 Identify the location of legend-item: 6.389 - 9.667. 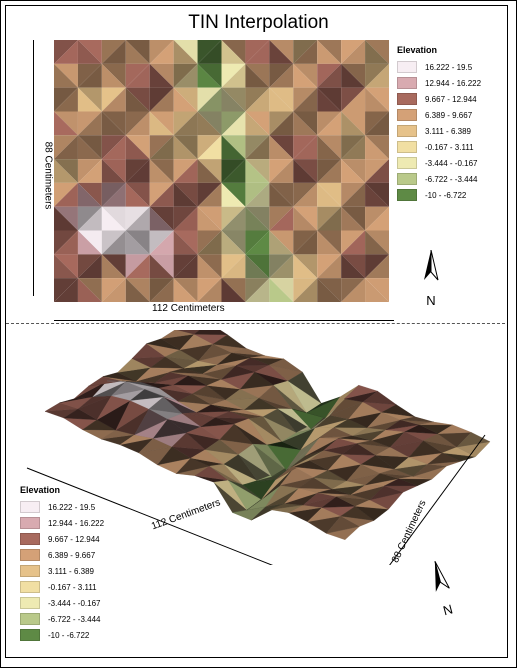
(439, 115).